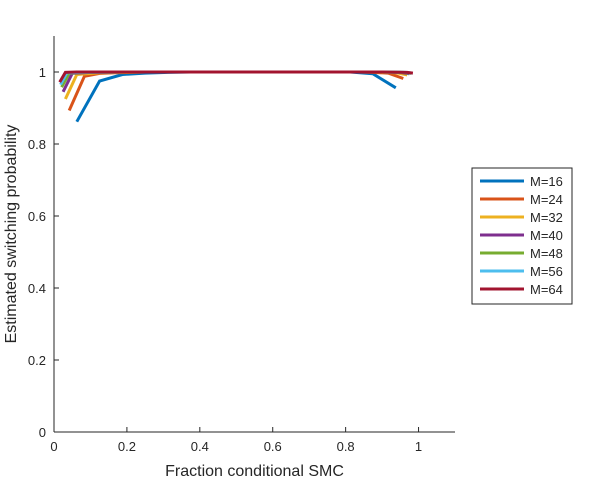  What do you see at coordinates (522, 236) in the screenshot?
I see `legend: M=16 M=24 M=32 M=40 M=48 M=56 M=64` at bounding box center [522, 236].